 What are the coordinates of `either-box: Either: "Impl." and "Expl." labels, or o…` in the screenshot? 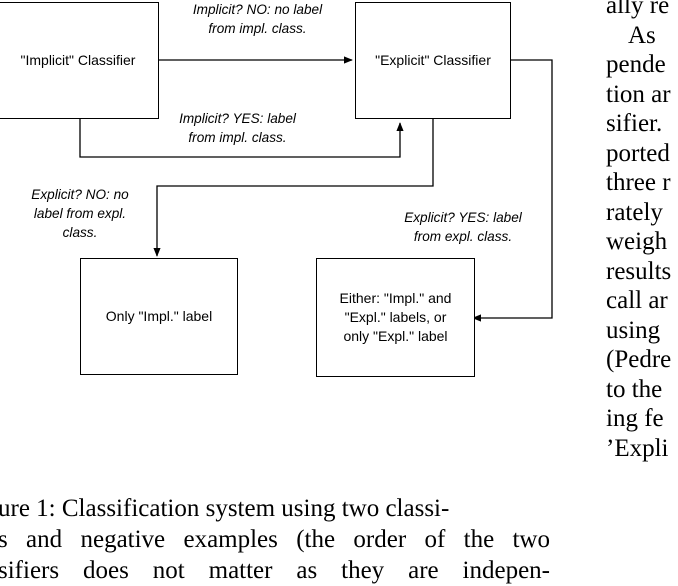 It's located at (395, 317).